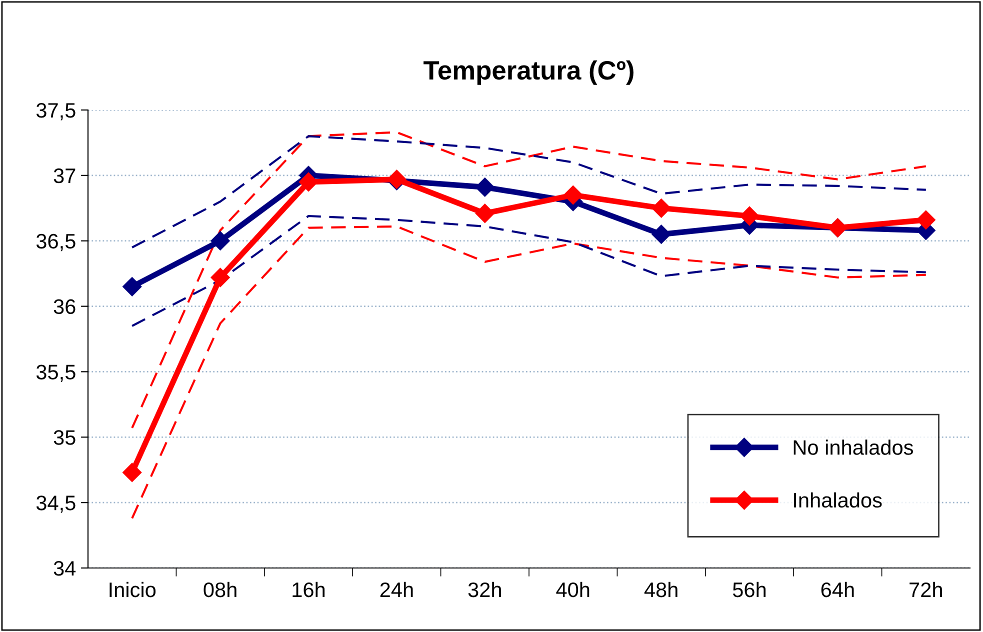 The width and height of the screenshot is (983, 632). I want to click on legend-label: Inhalados, so click(838, 500).